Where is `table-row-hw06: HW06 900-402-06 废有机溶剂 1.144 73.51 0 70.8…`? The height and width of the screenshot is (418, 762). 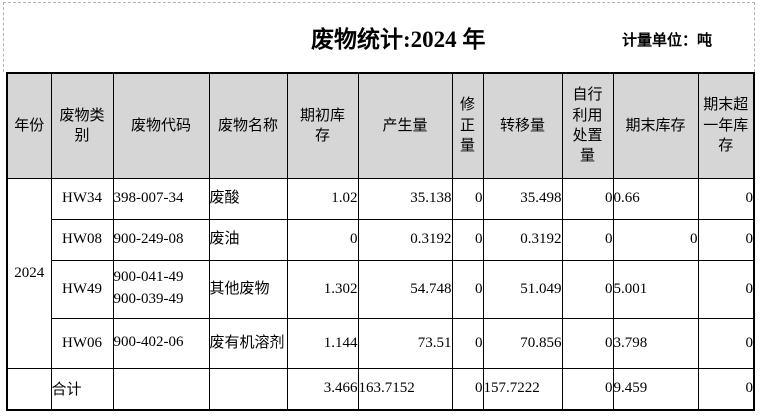 table-row-hw06: HW06 900-402-06 废有机溶剂 1.144 73.51 0 70.8… is located at coordinates (381, 343).